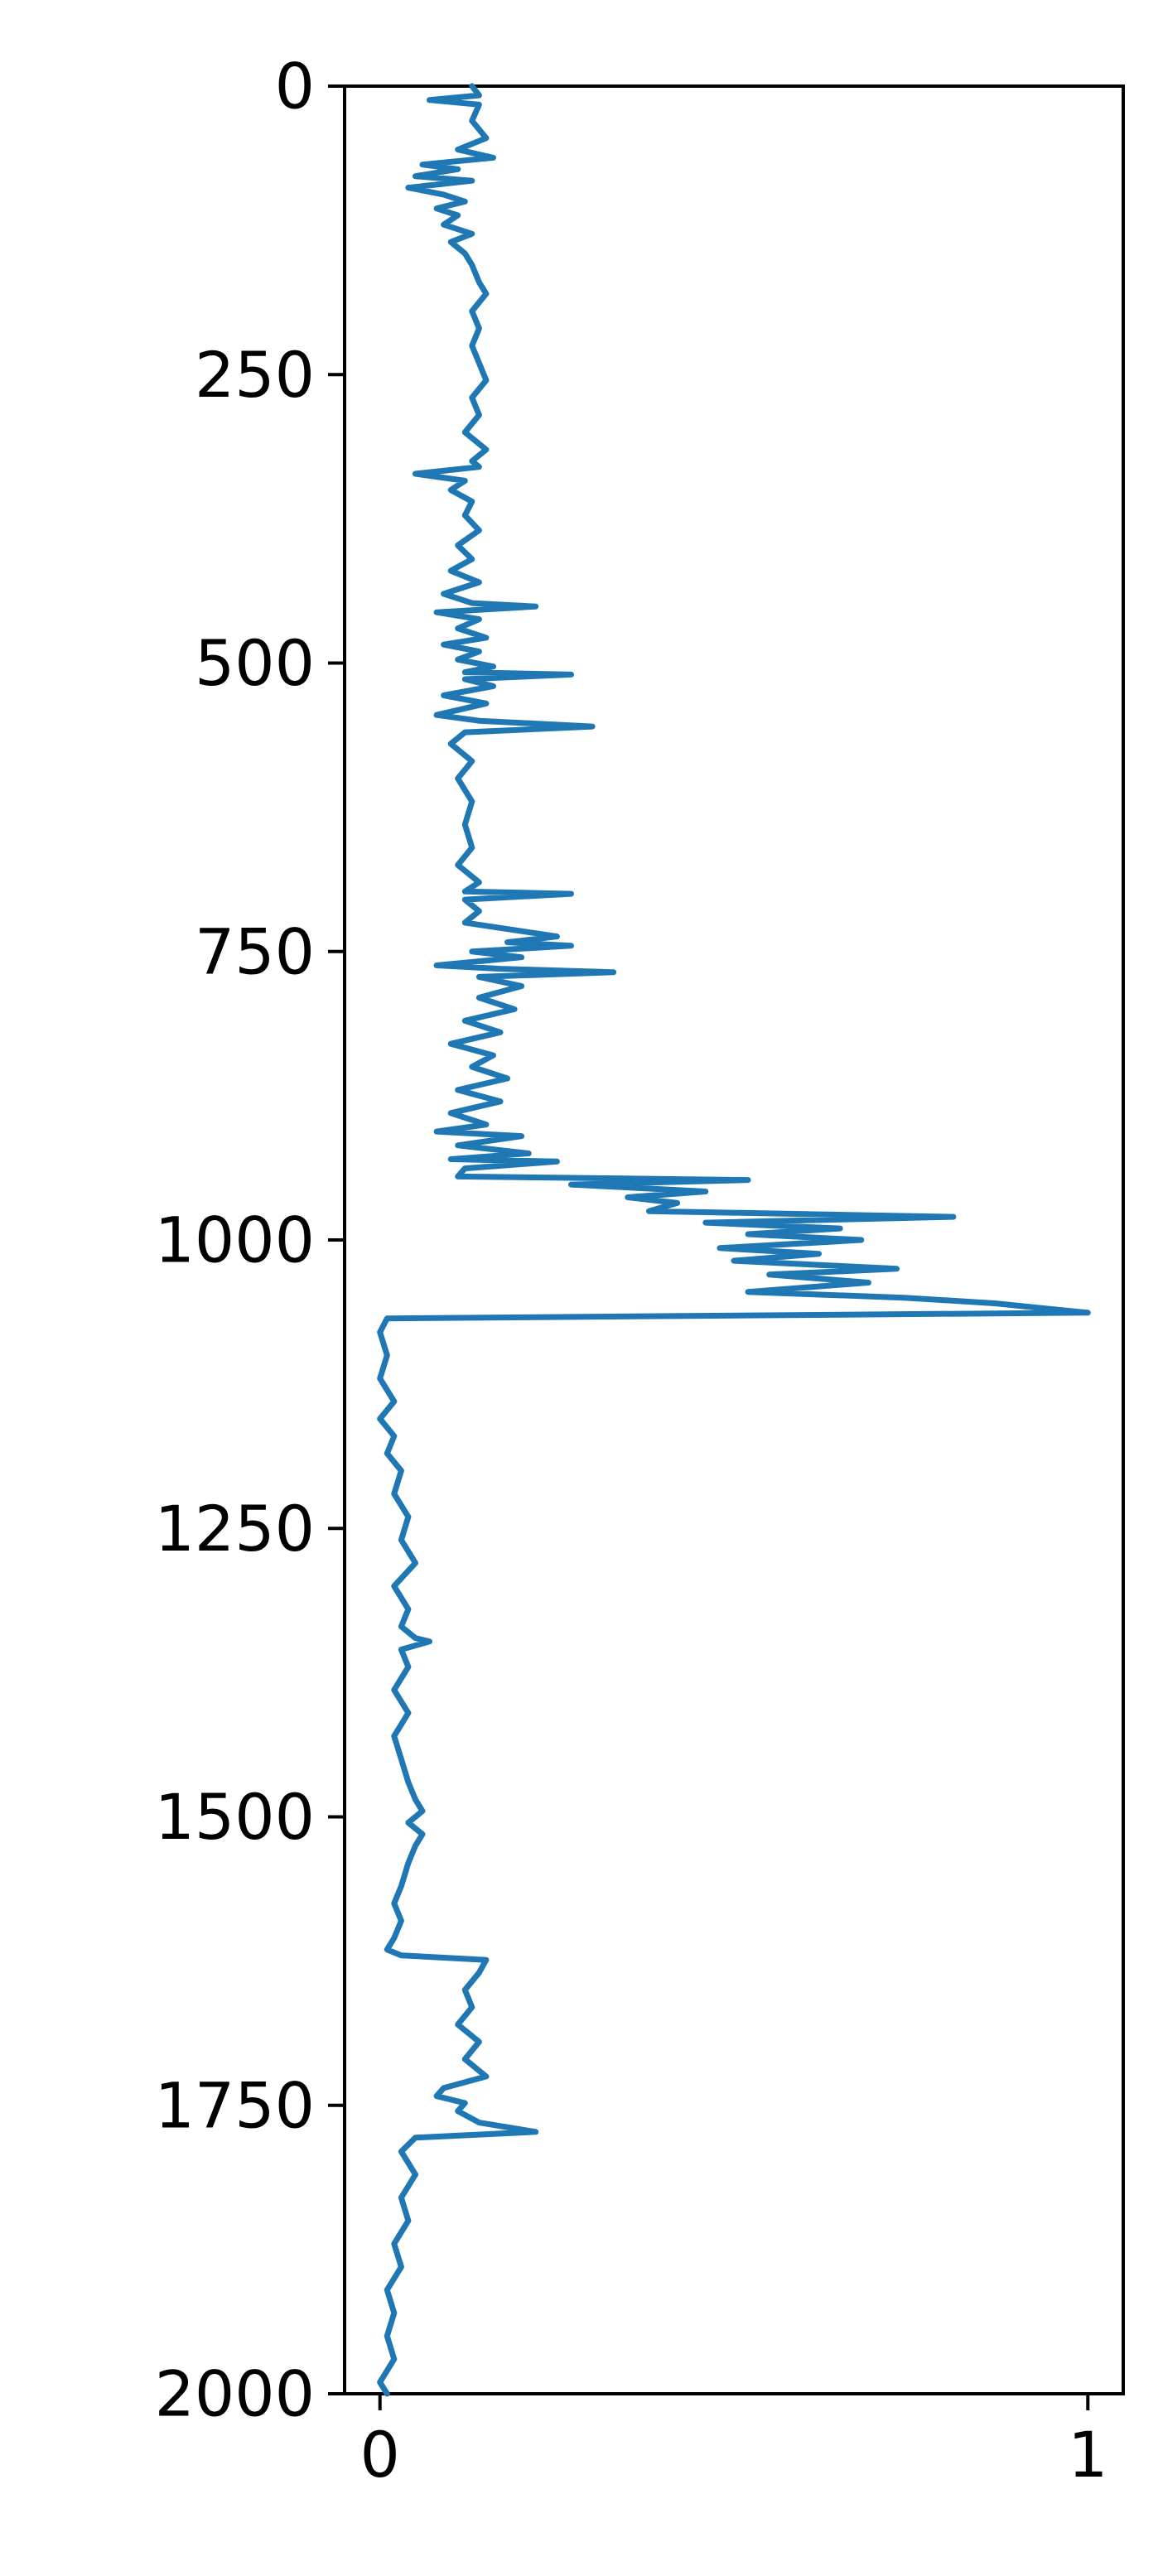  I want to click on y-tick-label: 2000, so click(235, 2394).